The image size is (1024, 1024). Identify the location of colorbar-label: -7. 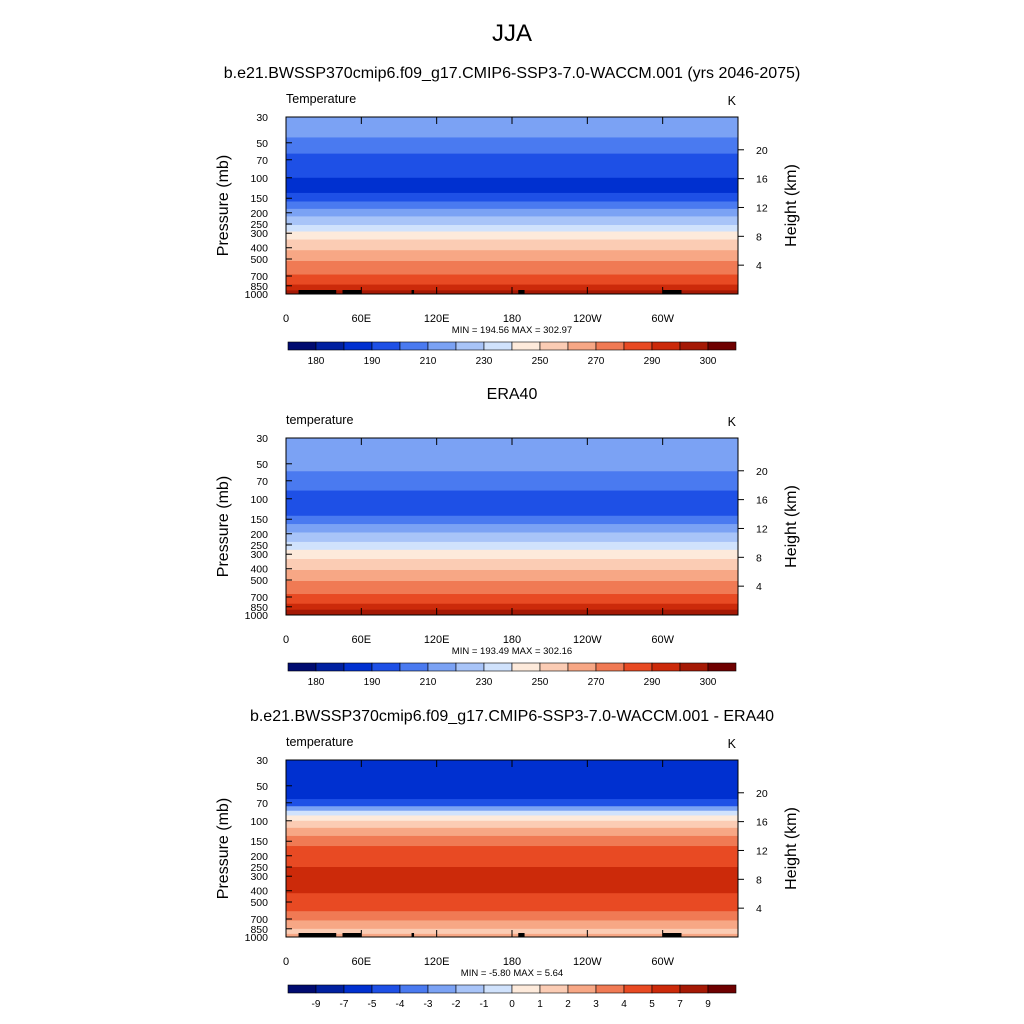
(344, 1004).